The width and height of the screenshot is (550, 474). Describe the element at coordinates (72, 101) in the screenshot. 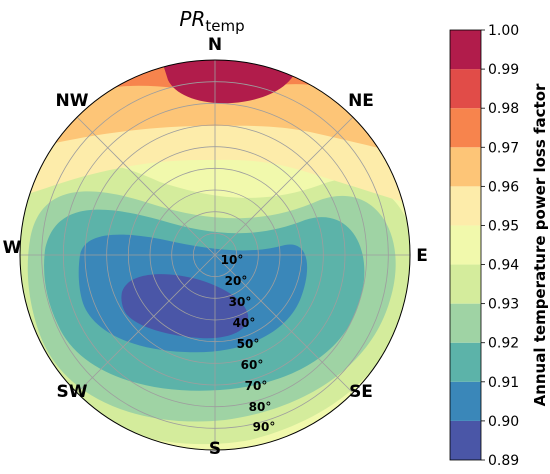

I see `direction-nw: NW` at that location.